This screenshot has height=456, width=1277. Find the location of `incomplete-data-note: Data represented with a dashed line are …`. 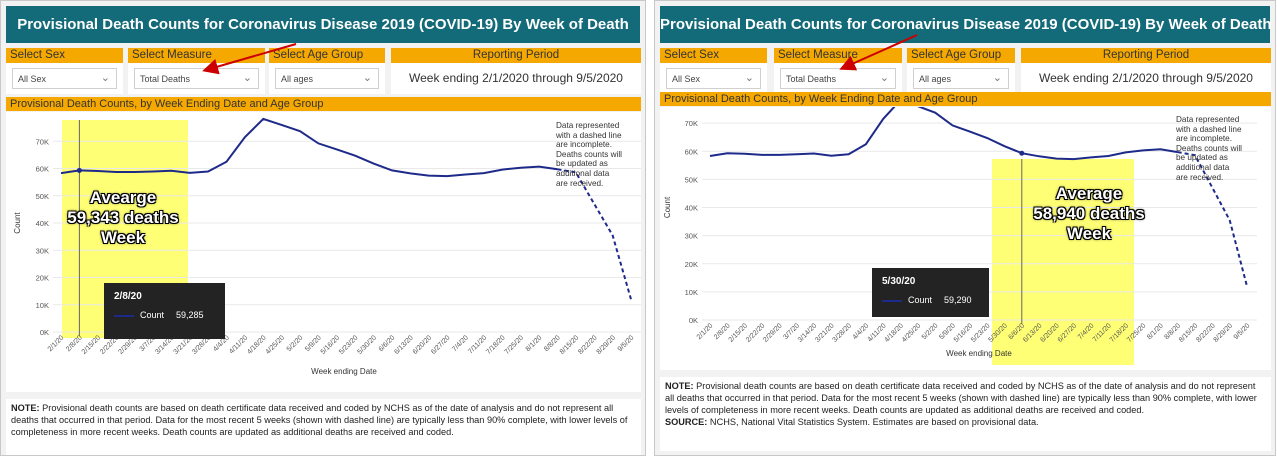

incomplete-data-note: Data represented with a dashed line are … is located at coordinates (589, 154).